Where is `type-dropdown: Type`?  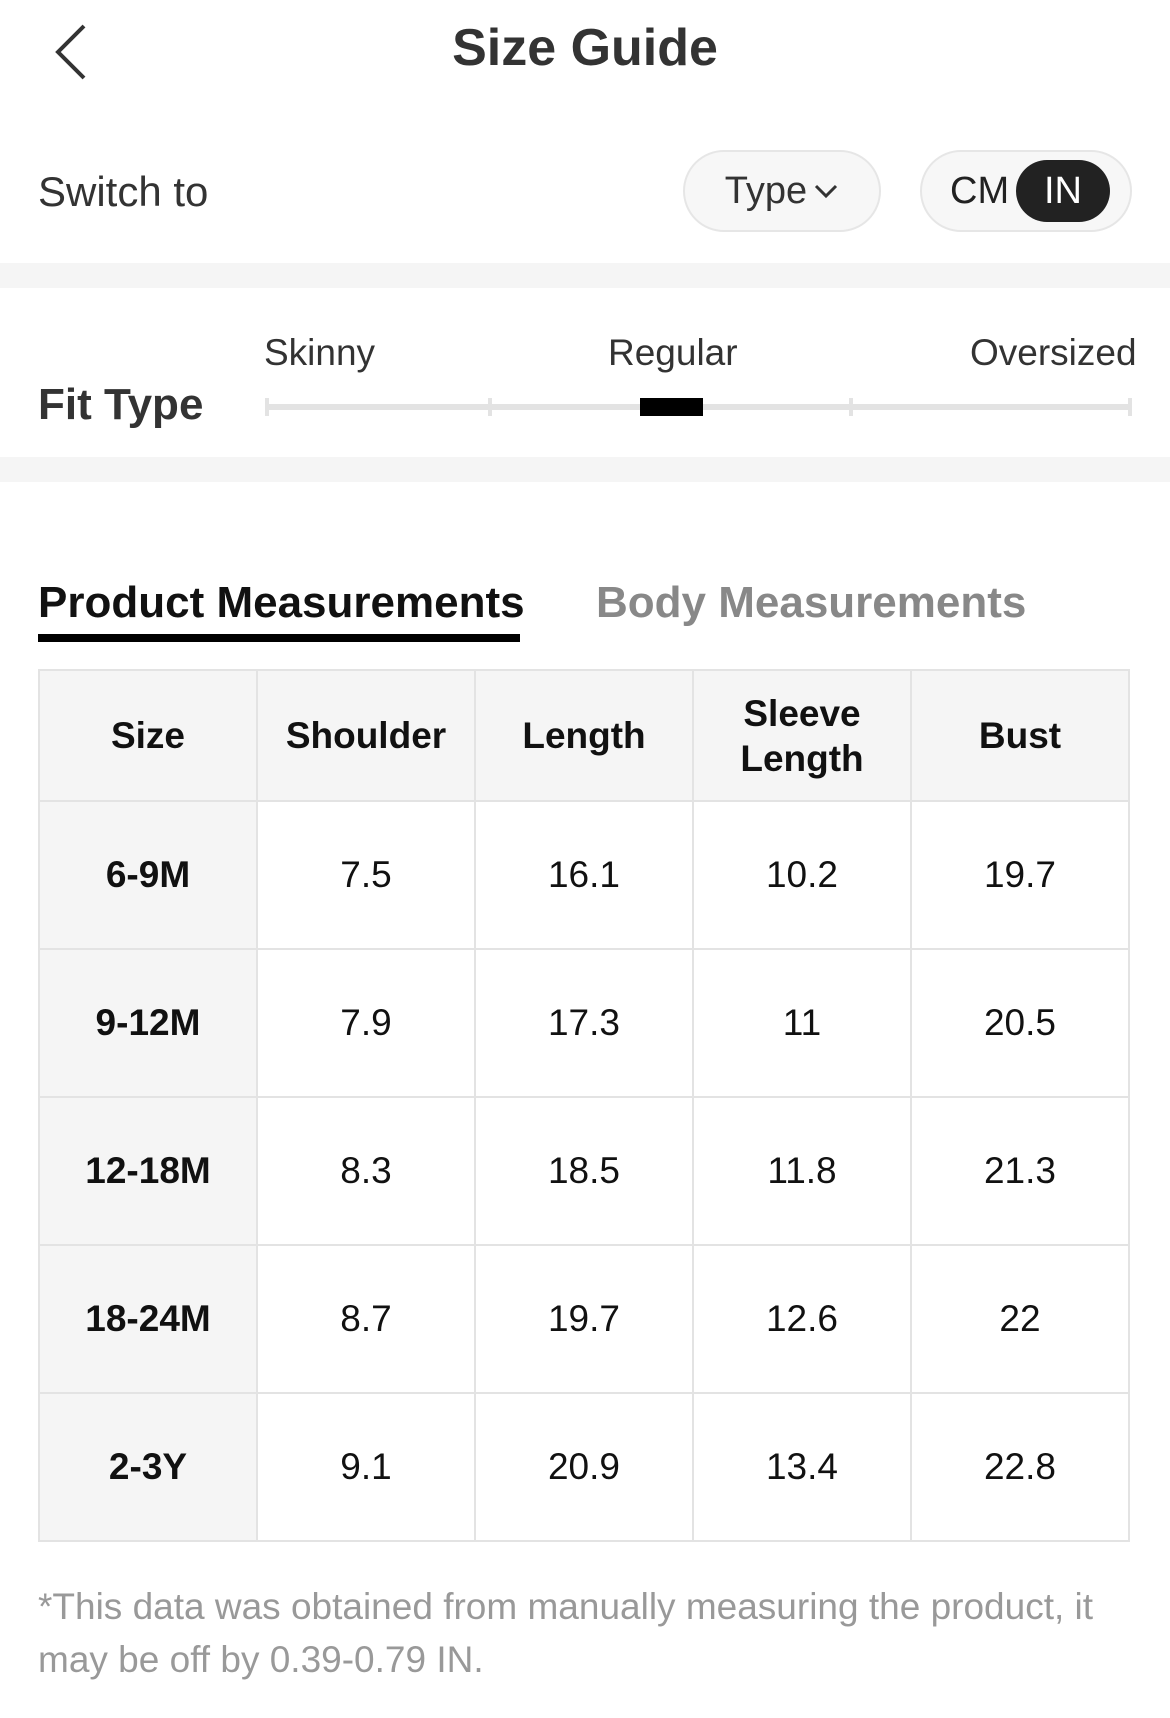
type-dropdown: Type is located at coordinates (782, 191).